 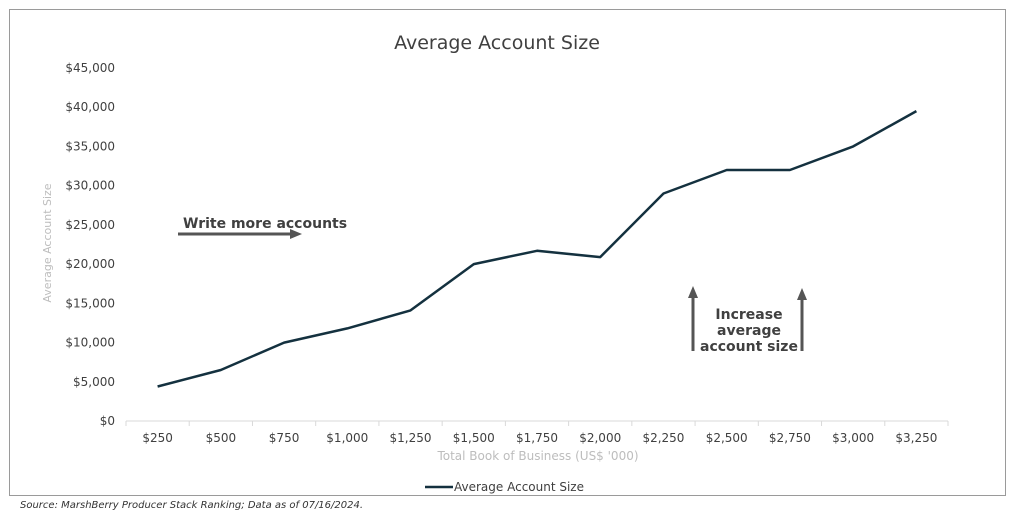 I want to click on y-tick-label: $15,000, so click(x=90, y=303).